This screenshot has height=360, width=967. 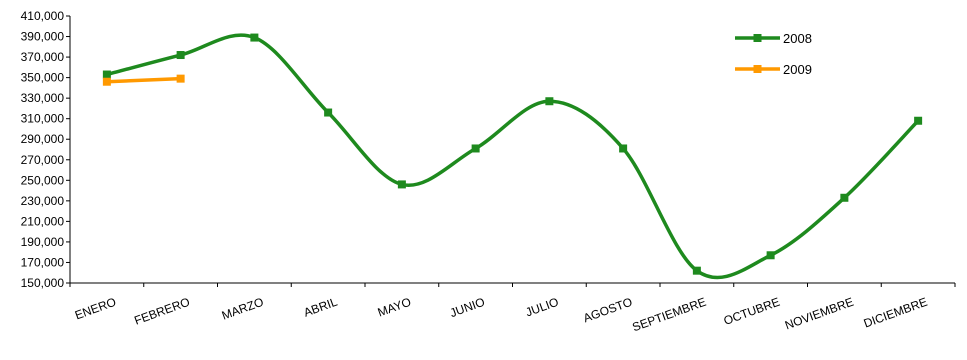 What do you see at coordinates (607, 310) in the screenshot?
I see `x-tick-label: AGOSTO` at bounding box center [607, 310].